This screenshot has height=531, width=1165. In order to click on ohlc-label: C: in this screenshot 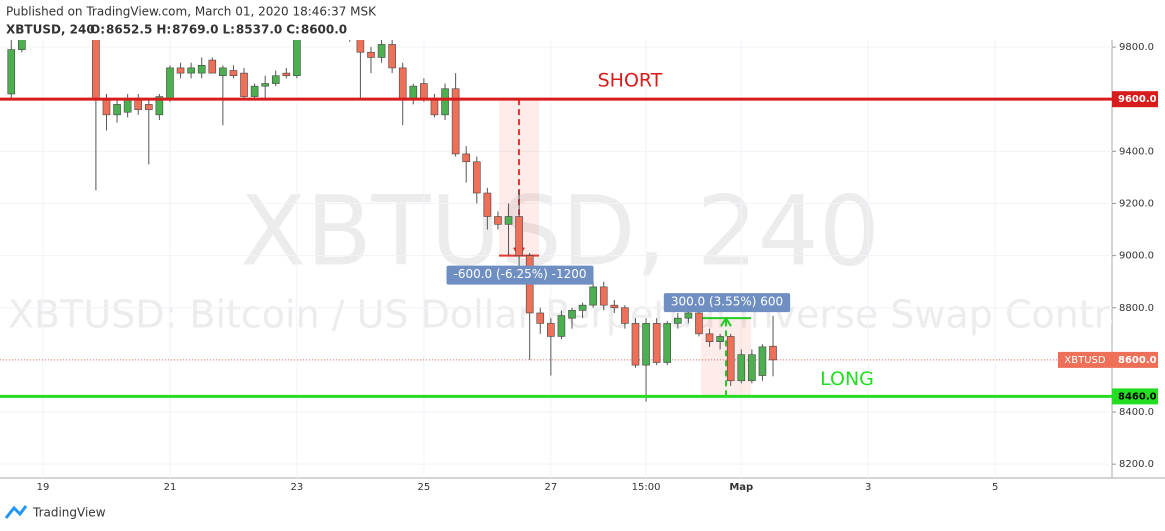, I will do `click(293, 30)`.